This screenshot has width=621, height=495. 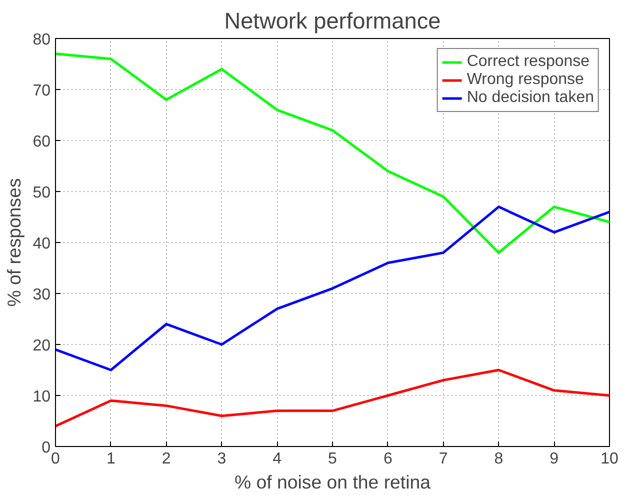 What do you see at coordinates (333, 459) in the screenshot?
I see `x-tick-label: 5` at bounding box center [333, 459].